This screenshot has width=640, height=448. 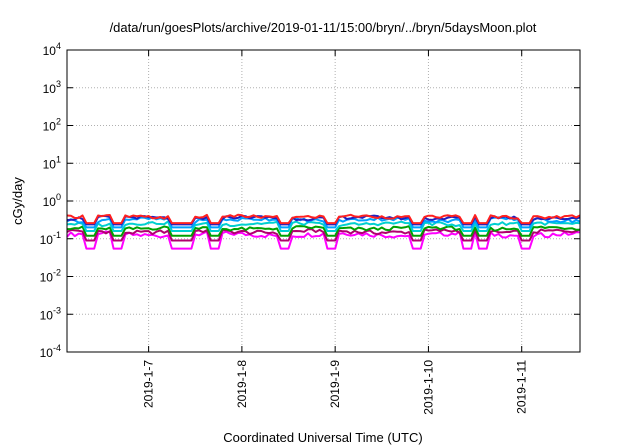 What do you see at coordinates (242, 384) in the screenshot?
I see `x-tick-label: 2019-1-8` at bounding box center [242, 384].